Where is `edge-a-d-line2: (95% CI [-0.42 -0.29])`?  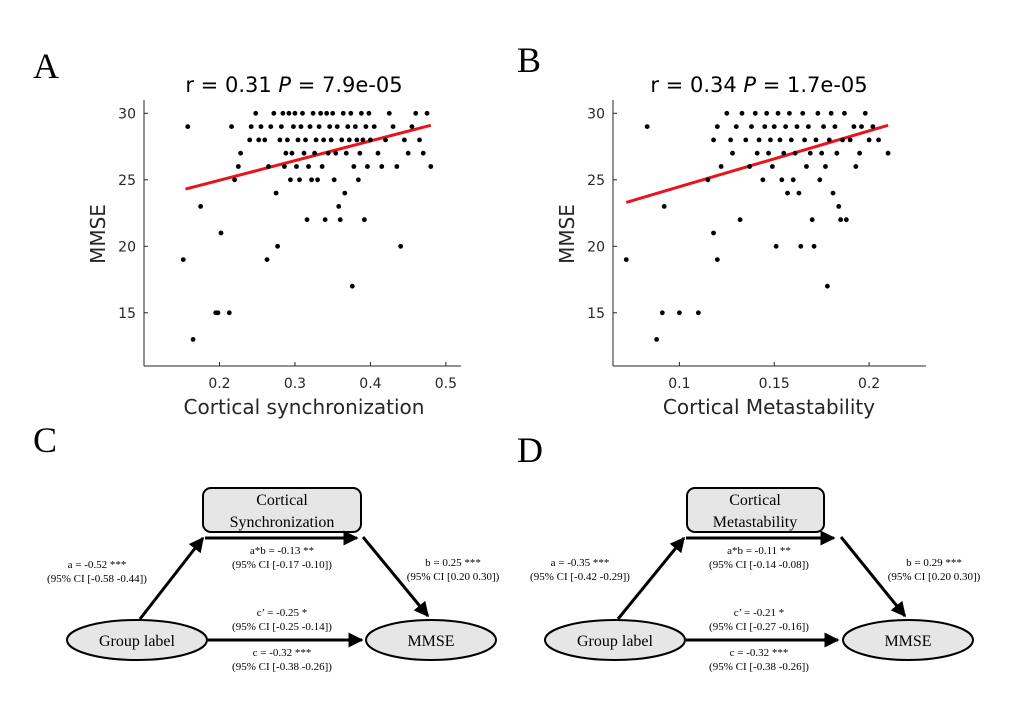
edge-a-d-line2: (95% CI [-0.42 -0.29]) is located at coordinates (580, 577).